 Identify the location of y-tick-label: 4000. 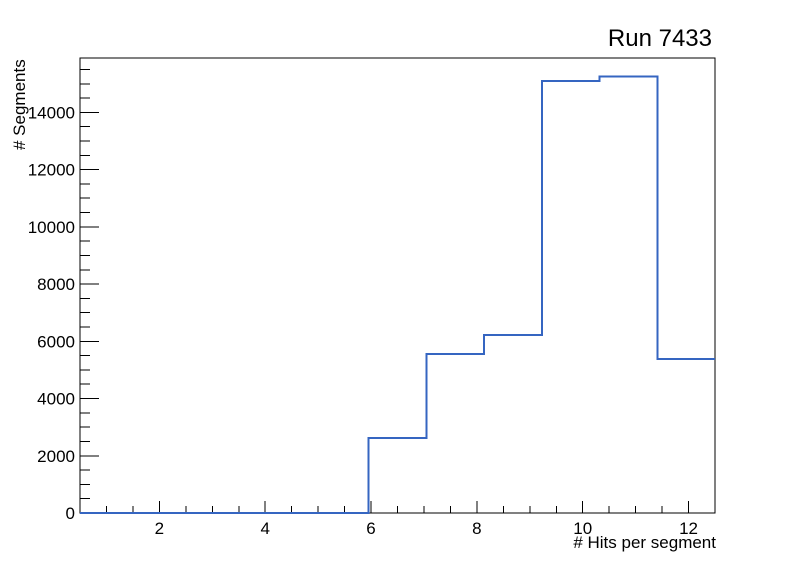
(56, 399).